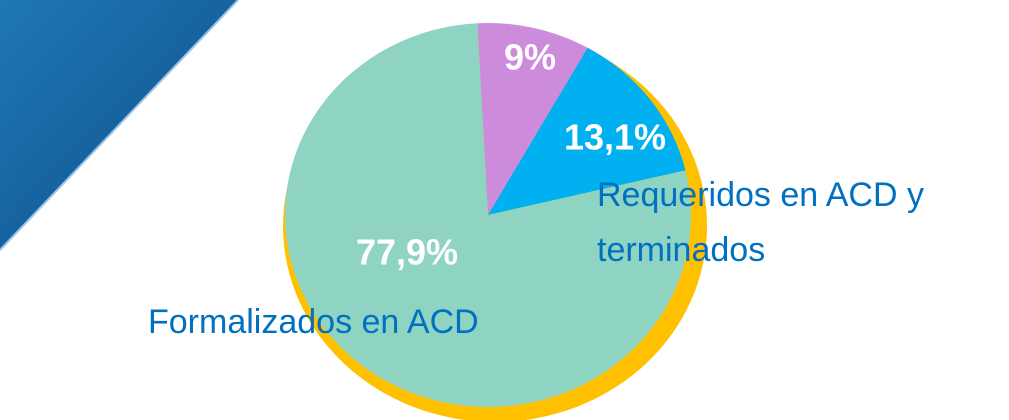 Image resolution: width=1009 pixels, height=420 pixels. Describe the element at coordinates (760, 222) in the screenshot. I see `category-label: Requeridos en ACD y terminados` at that location.